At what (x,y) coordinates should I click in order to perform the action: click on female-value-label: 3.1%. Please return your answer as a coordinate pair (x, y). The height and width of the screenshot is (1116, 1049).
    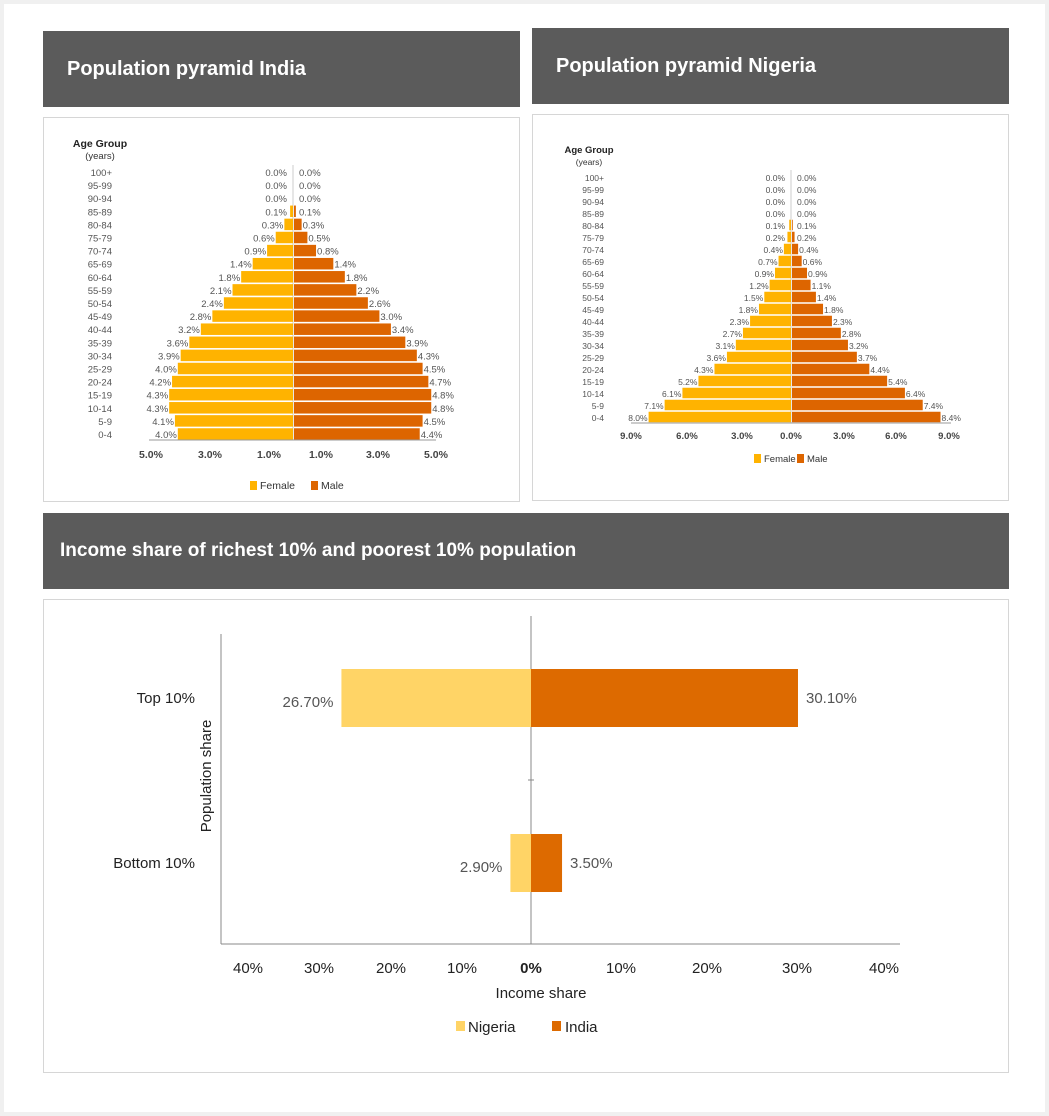
    Looking at the image, I should click on (725, 346).